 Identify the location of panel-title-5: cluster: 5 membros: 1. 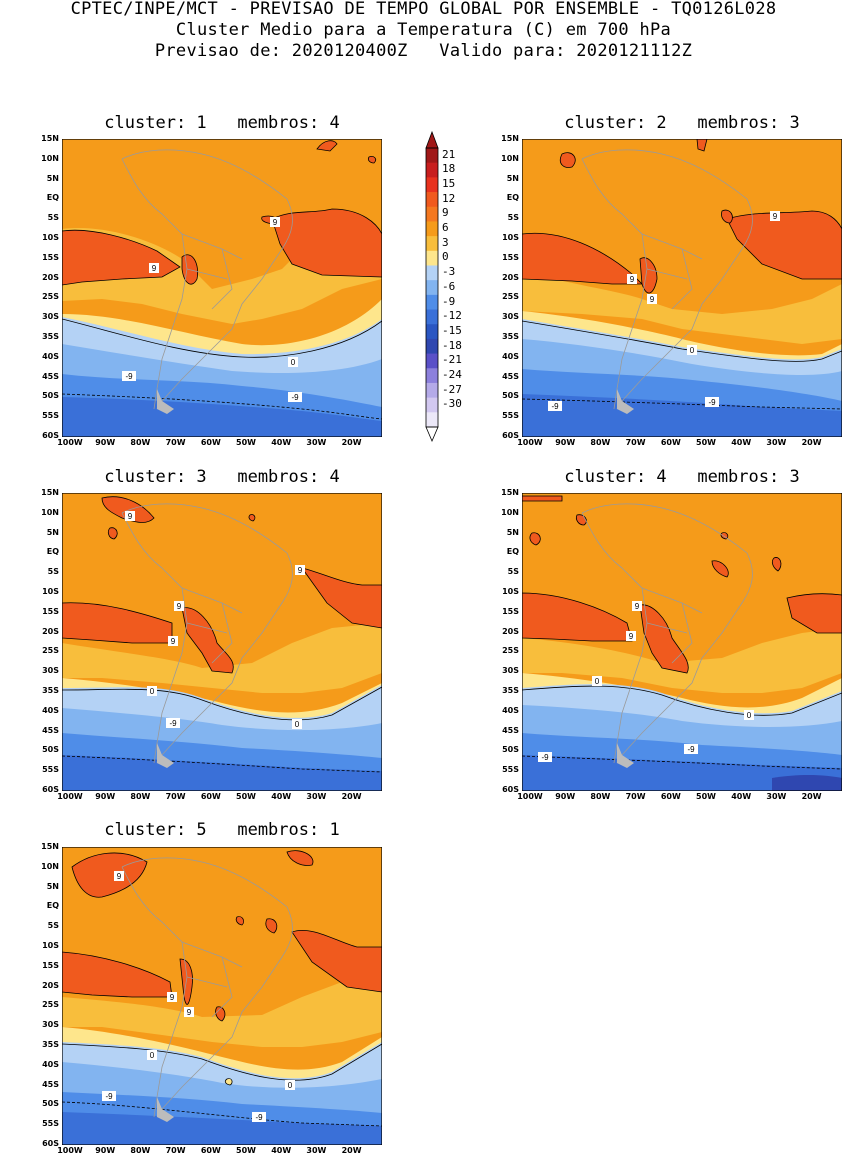
(222, 830).